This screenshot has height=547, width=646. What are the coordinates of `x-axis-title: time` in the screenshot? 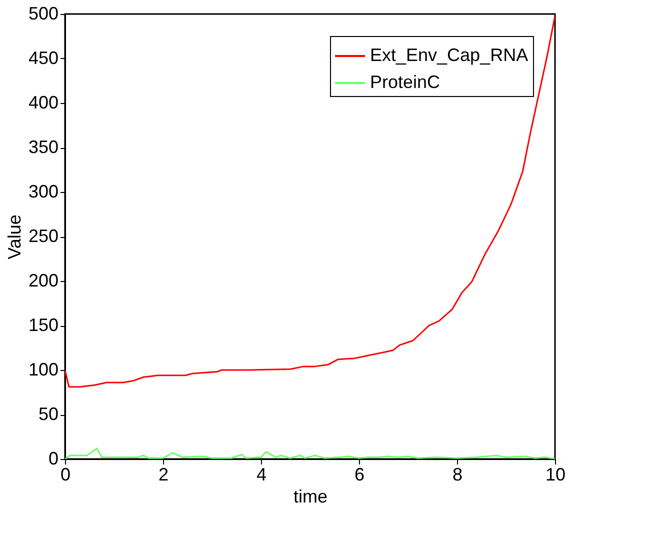 It's located at (310, 496).